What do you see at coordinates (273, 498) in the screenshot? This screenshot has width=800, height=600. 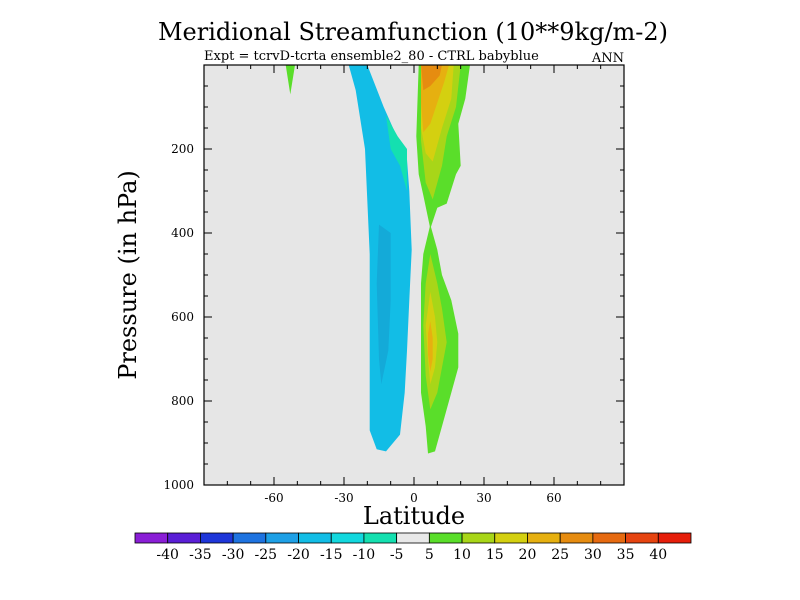 I see `x-tick-label: -60` at bounding box center [273, 498].